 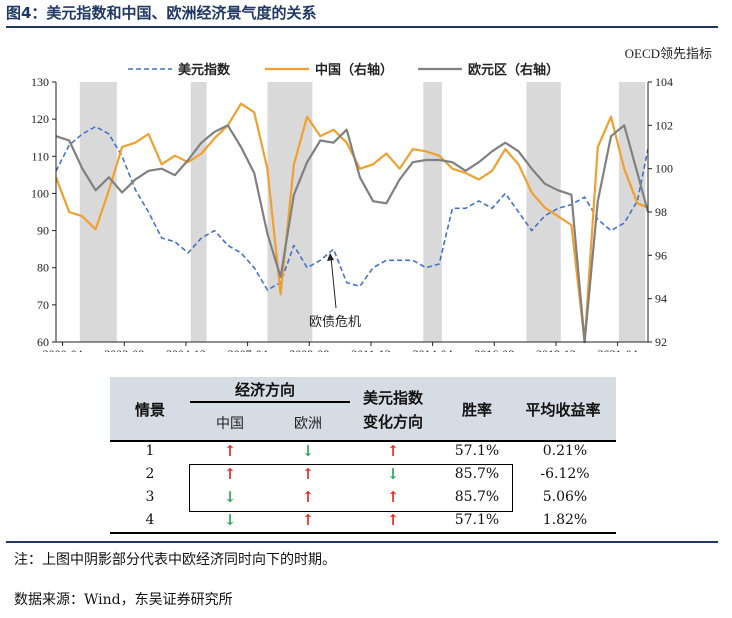 I want to click on left-tick-label: 100, so click(x=40, y=193).